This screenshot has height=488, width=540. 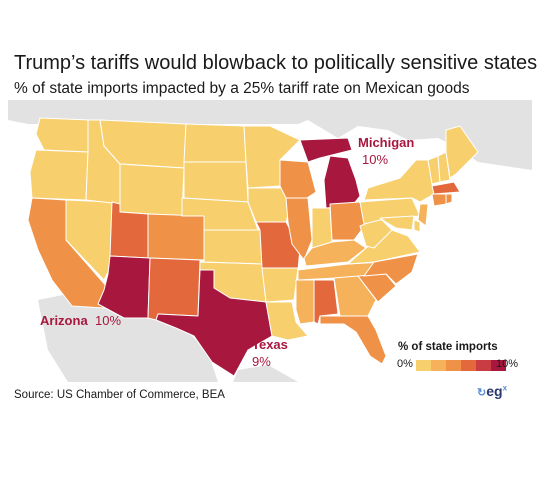 I want to click on state-delaware, so click(x=417, y=226).